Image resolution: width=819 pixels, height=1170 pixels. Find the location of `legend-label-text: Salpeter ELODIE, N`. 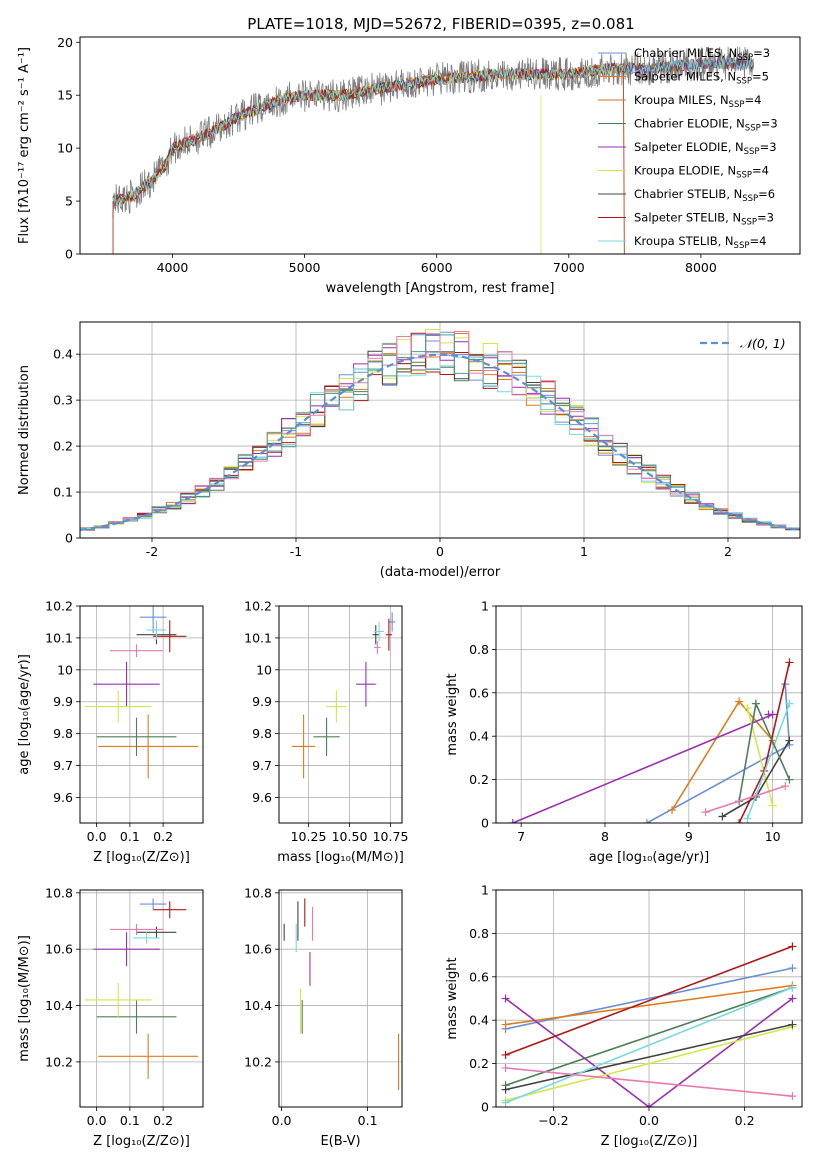

legend-label-text: Salpeter ELODIE, N is located at coordinates (689, 147).